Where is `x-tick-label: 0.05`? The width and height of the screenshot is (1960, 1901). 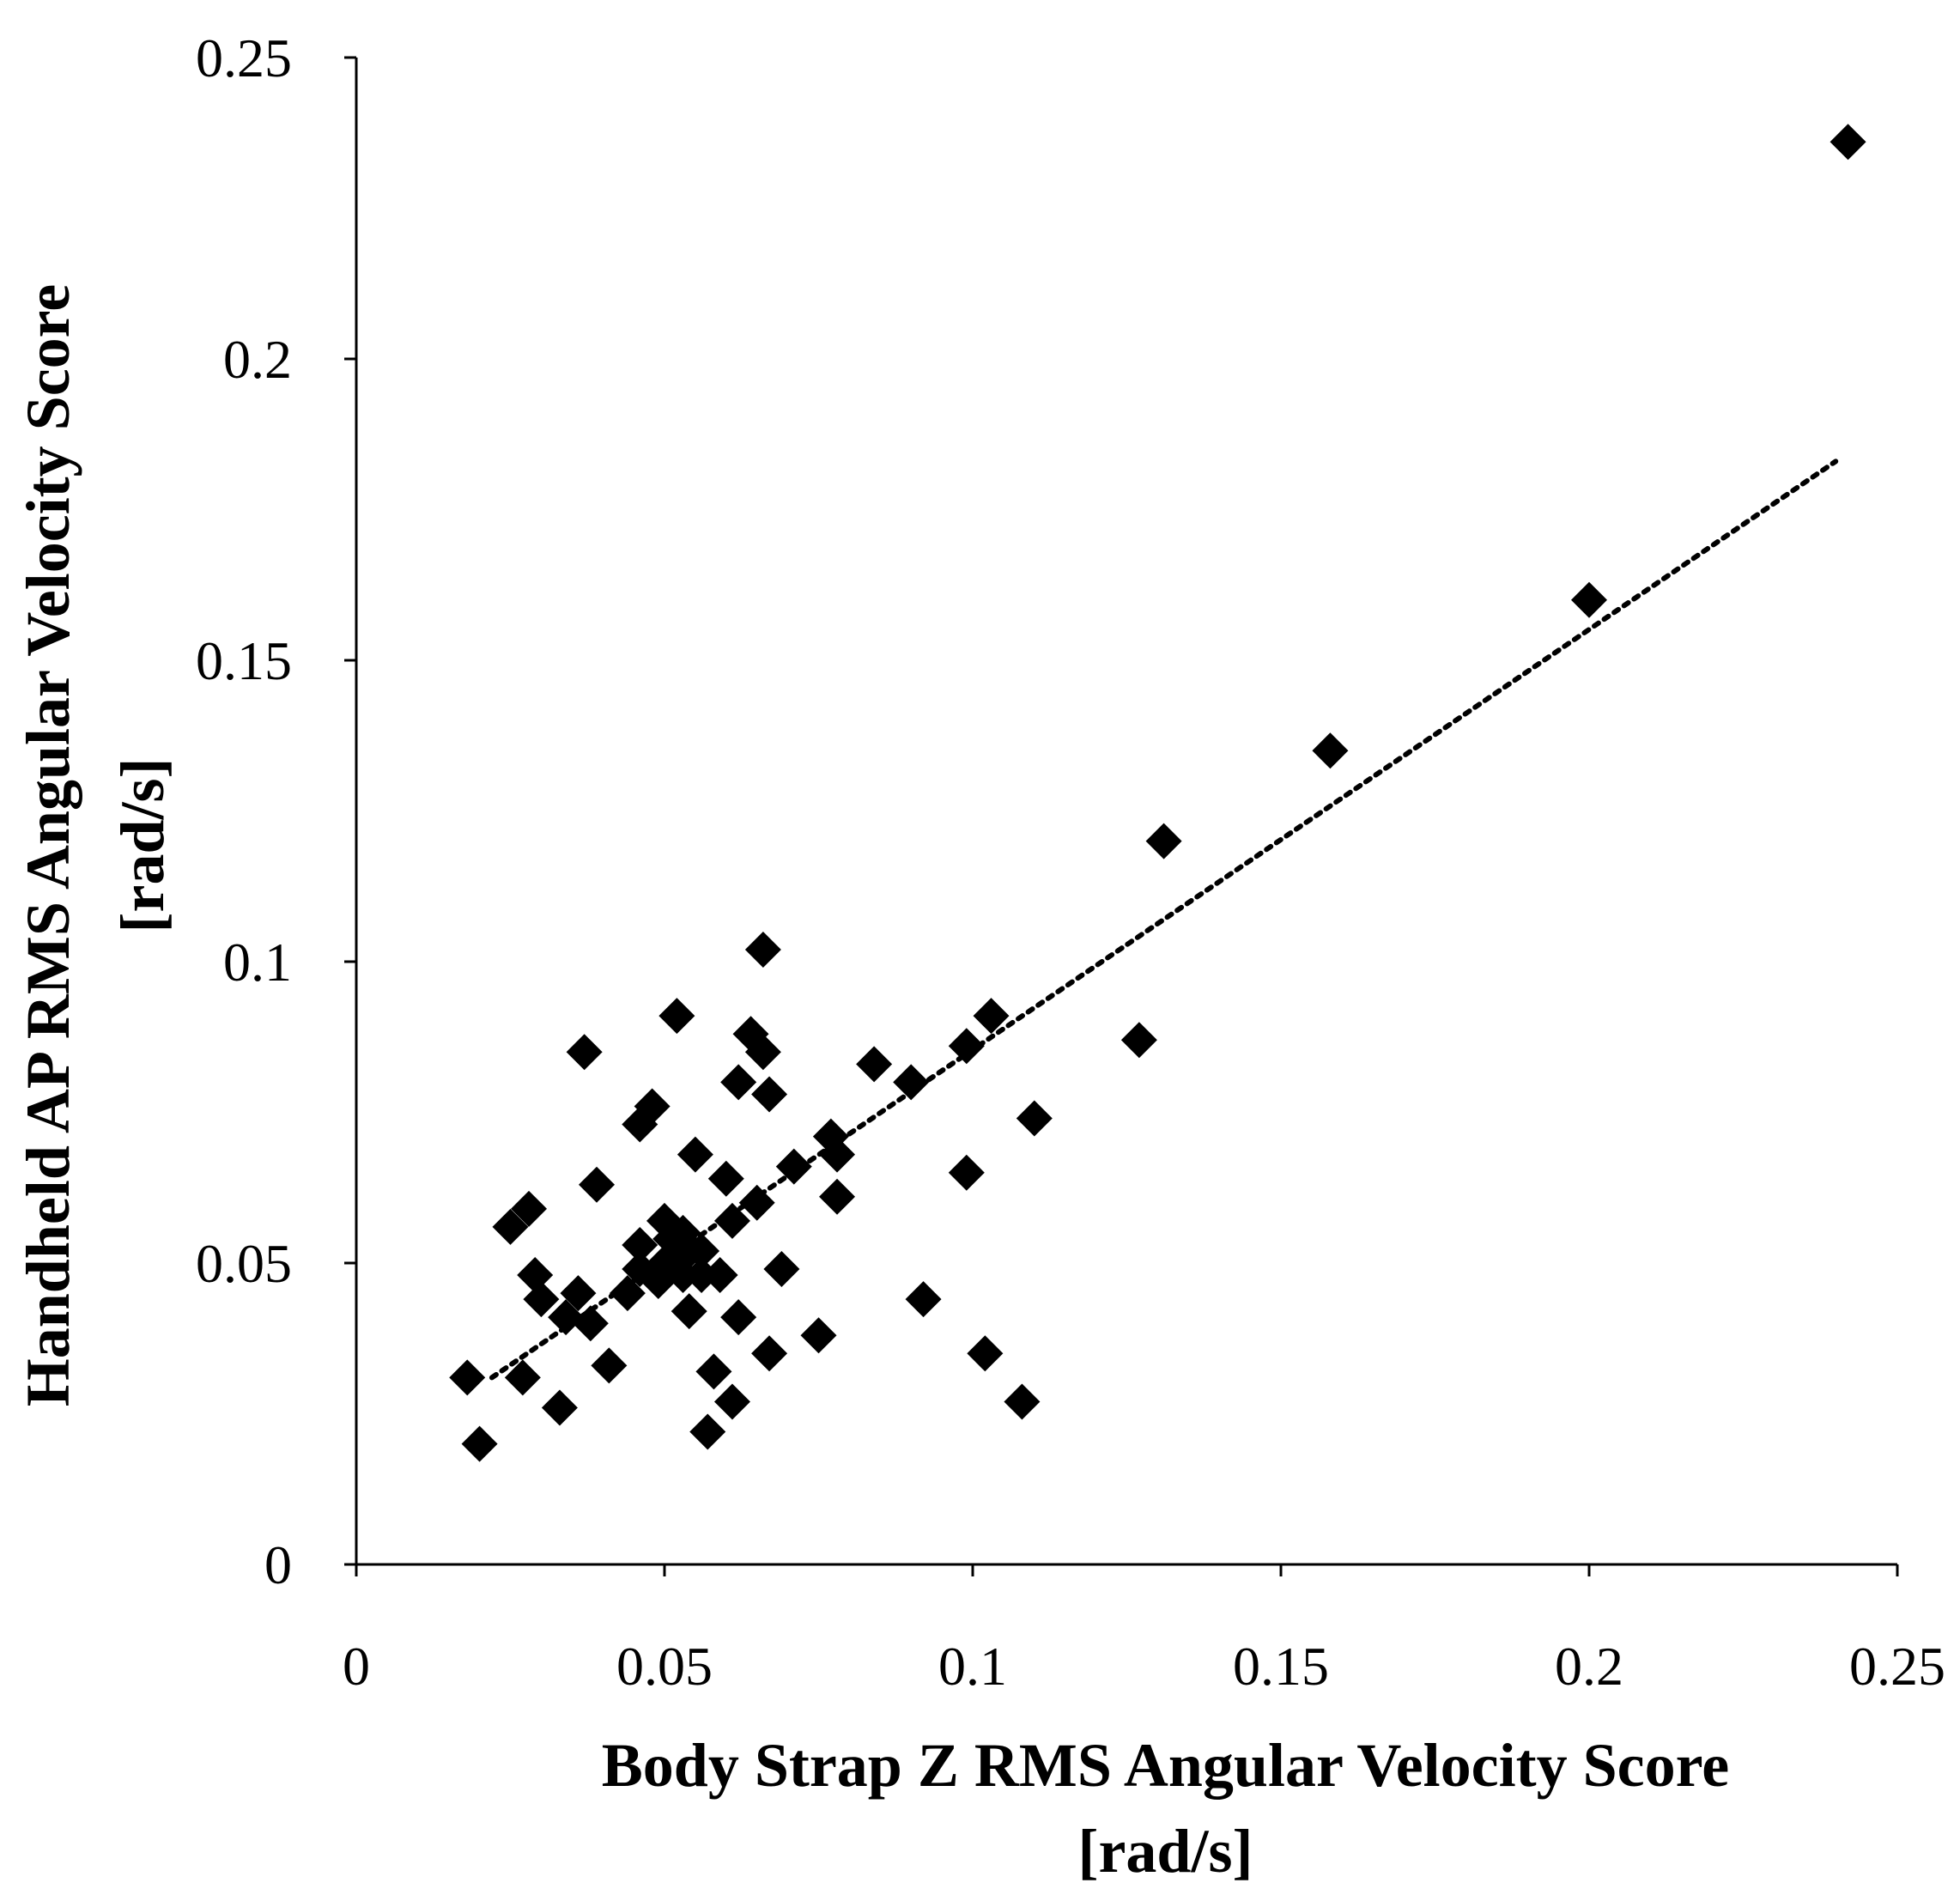 x-tick-label: 0.05 is located at coordinates (664, 1666).